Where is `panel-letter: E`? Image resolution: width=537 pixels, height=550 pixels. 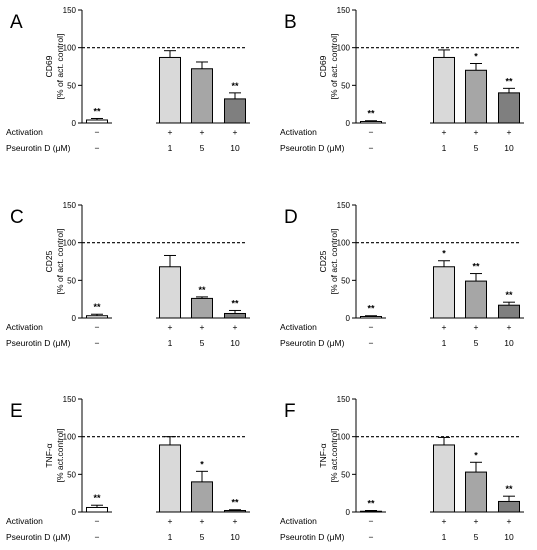
panel-letter: E is located at coordinates (16, 411).